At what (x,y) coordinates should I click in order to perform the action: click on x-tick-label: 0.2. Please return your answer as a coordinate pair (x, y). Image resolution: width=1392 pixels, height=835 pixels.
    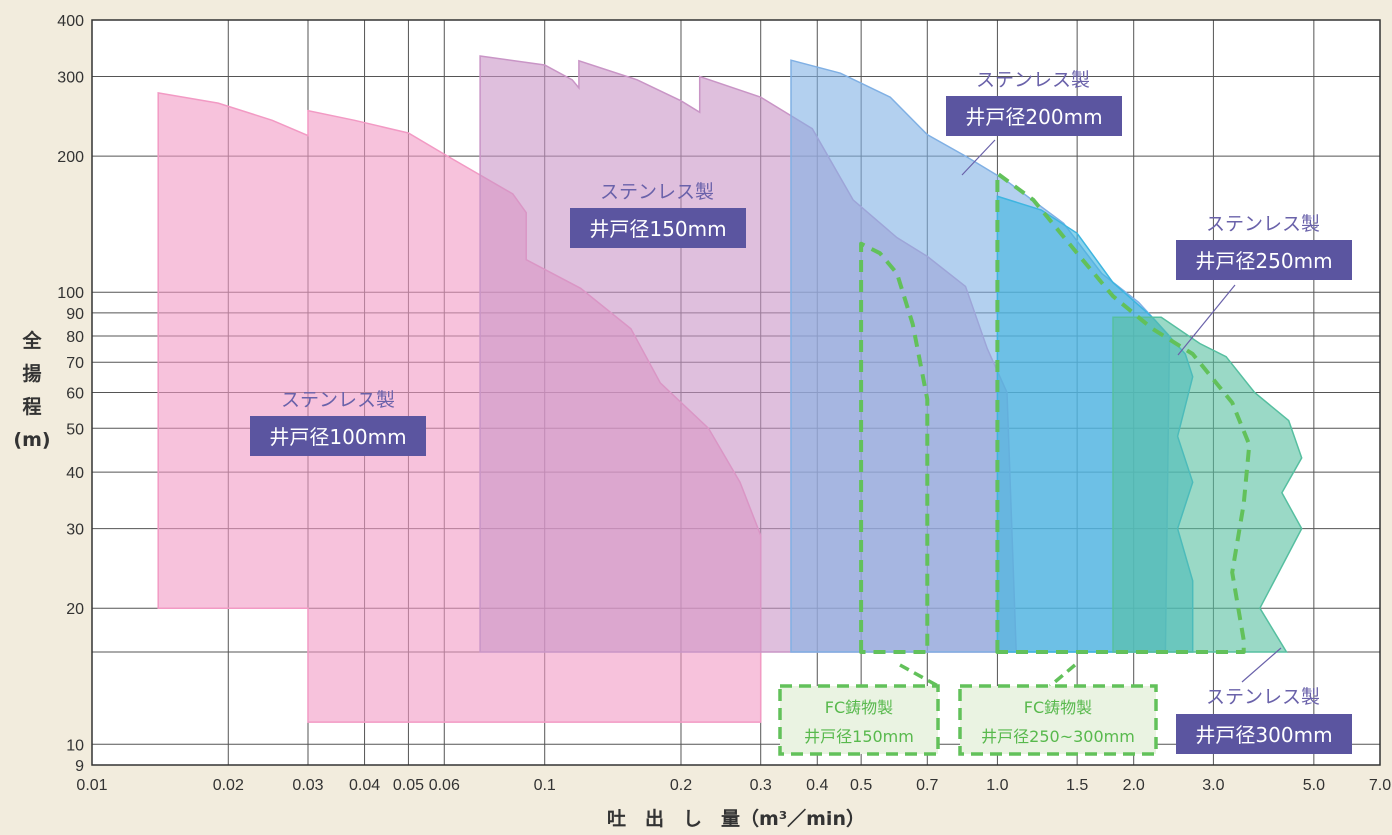
    Looking at the image, I should click on (681, 785).